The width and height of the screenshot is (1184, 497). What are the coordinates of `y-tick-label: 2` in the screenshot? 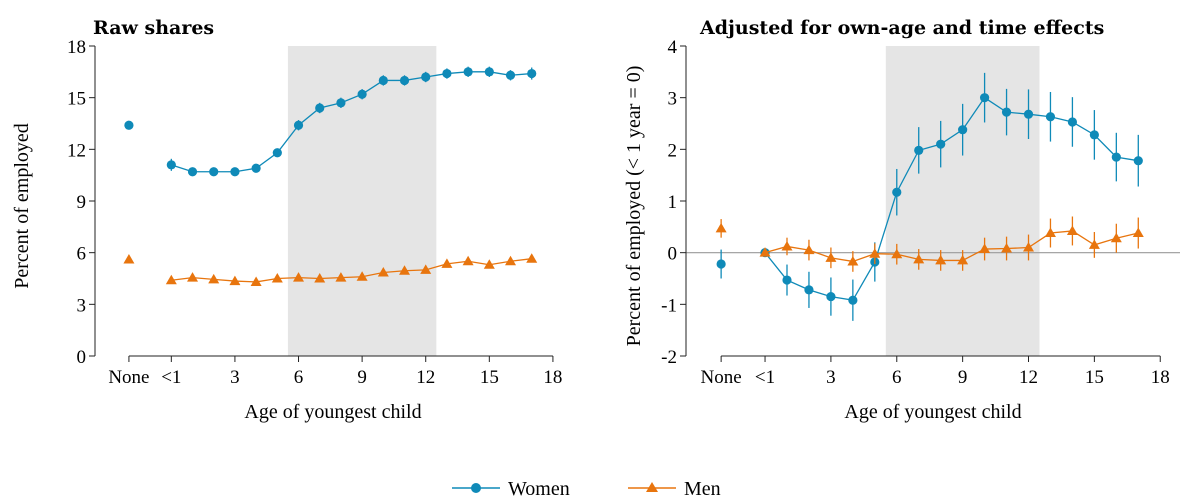 It's located at (673, 150).